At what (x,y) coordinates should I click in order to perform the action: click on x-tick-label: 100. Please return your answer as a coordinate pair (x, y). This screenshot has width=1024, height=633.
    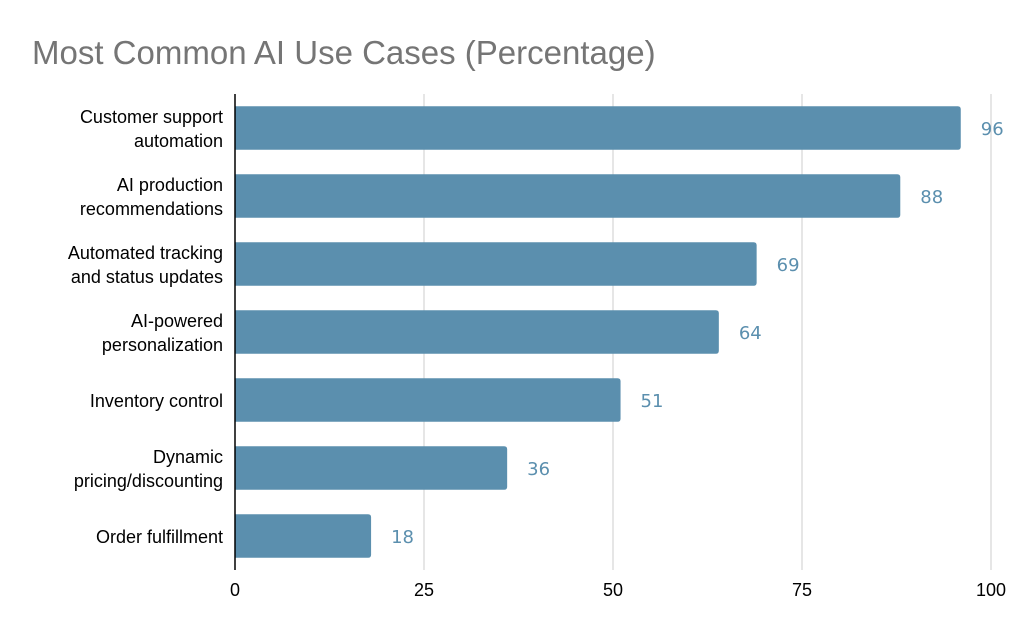
    Looking at the image, I should click on (991, 590).